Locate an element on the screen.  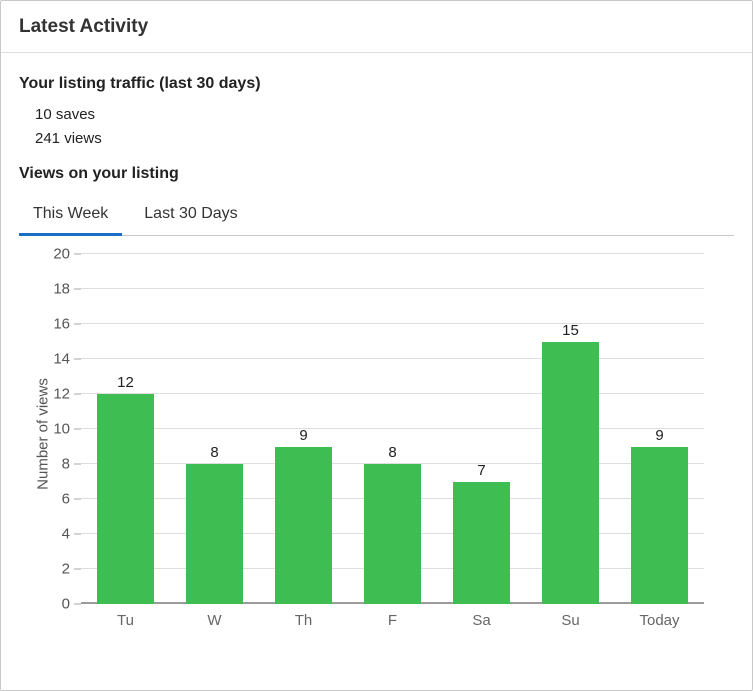
x-tick-label: Today is located at coordinates (659, 620).